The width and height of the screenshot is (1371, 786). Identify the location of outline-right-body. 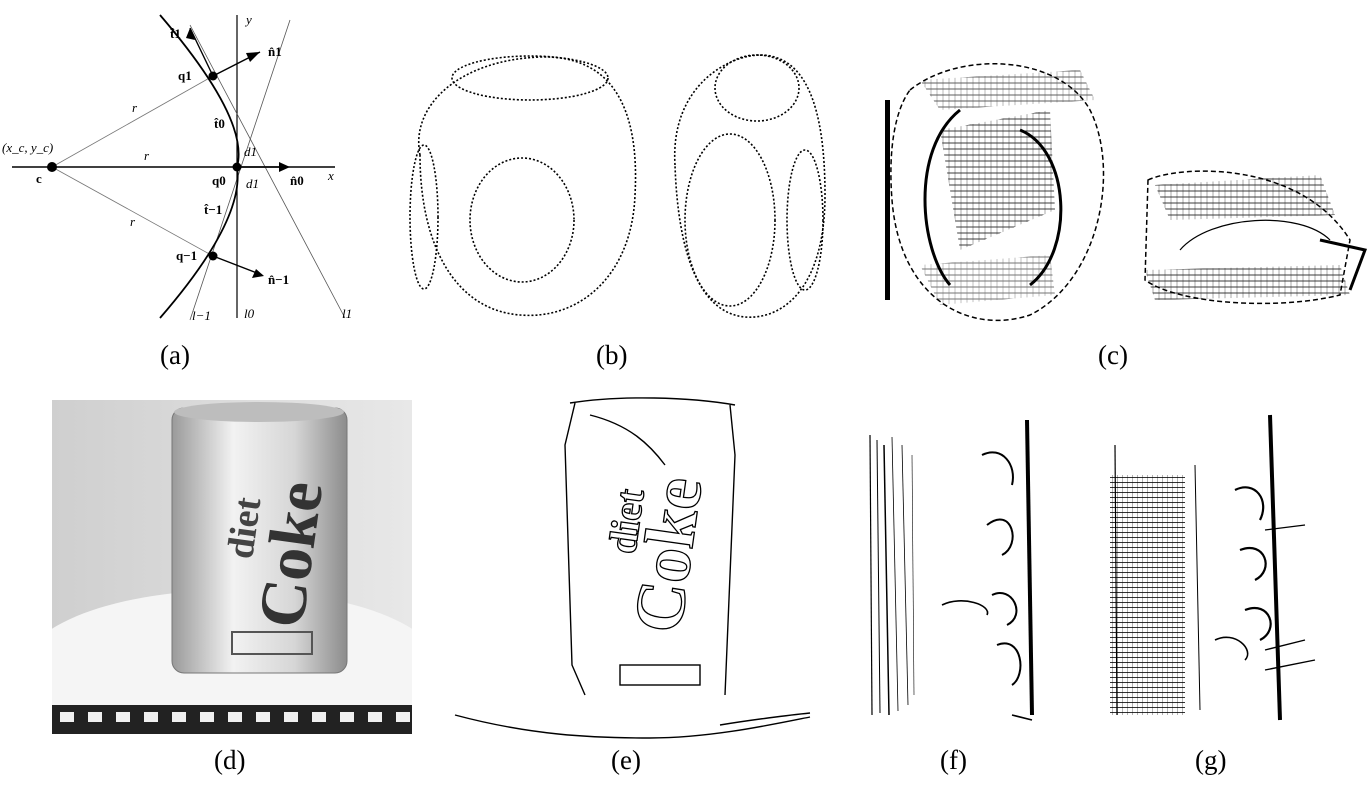
(750, 186).